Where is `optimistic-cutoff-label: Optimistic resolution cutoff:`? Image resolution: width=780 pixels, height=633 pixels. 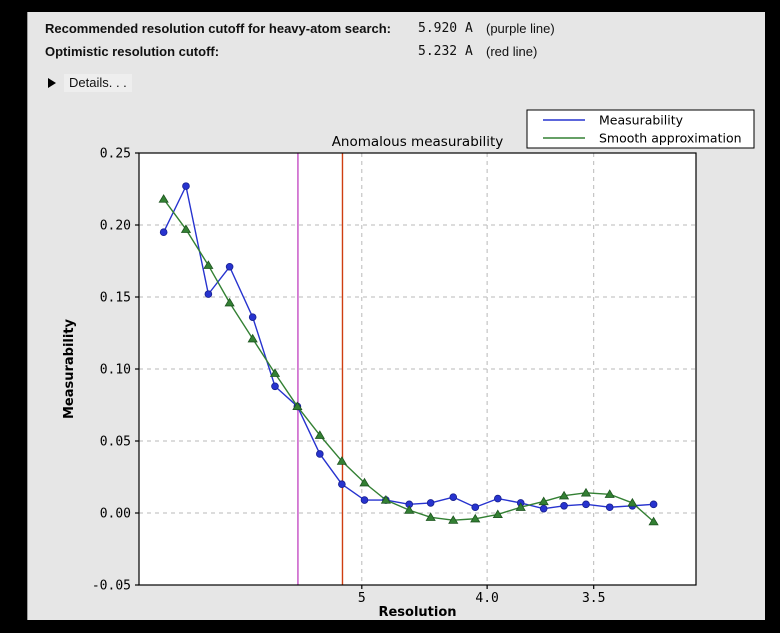
optimistic-cutoff-label: Optimistic resolution cutoff: is located at coordinates (132, 51).